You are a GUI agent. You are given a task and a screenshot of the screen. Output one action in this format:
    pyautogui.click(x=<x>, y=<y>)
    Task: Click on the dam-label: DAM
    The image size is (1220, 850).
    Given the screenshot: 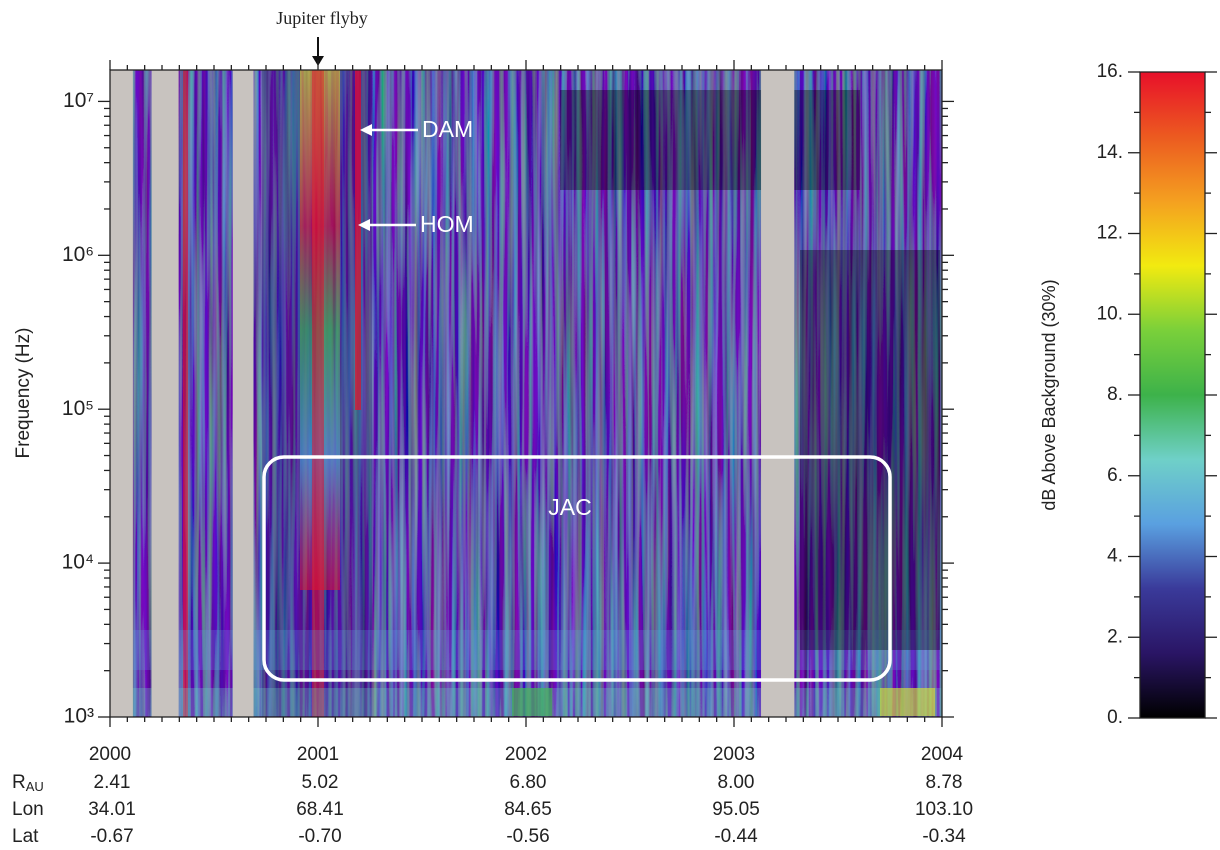 What is the action you would take?
    pyautogui.click(x=447, y=129)
    